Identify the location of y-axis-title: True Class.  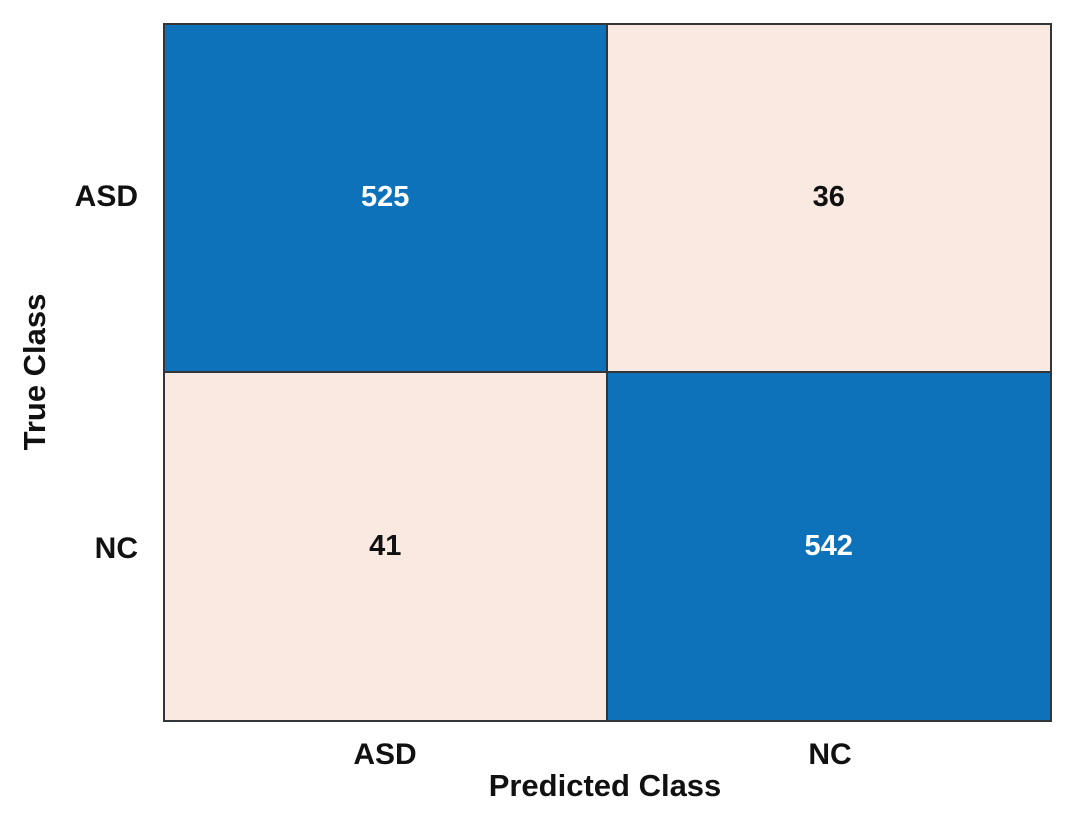
(34, 372).